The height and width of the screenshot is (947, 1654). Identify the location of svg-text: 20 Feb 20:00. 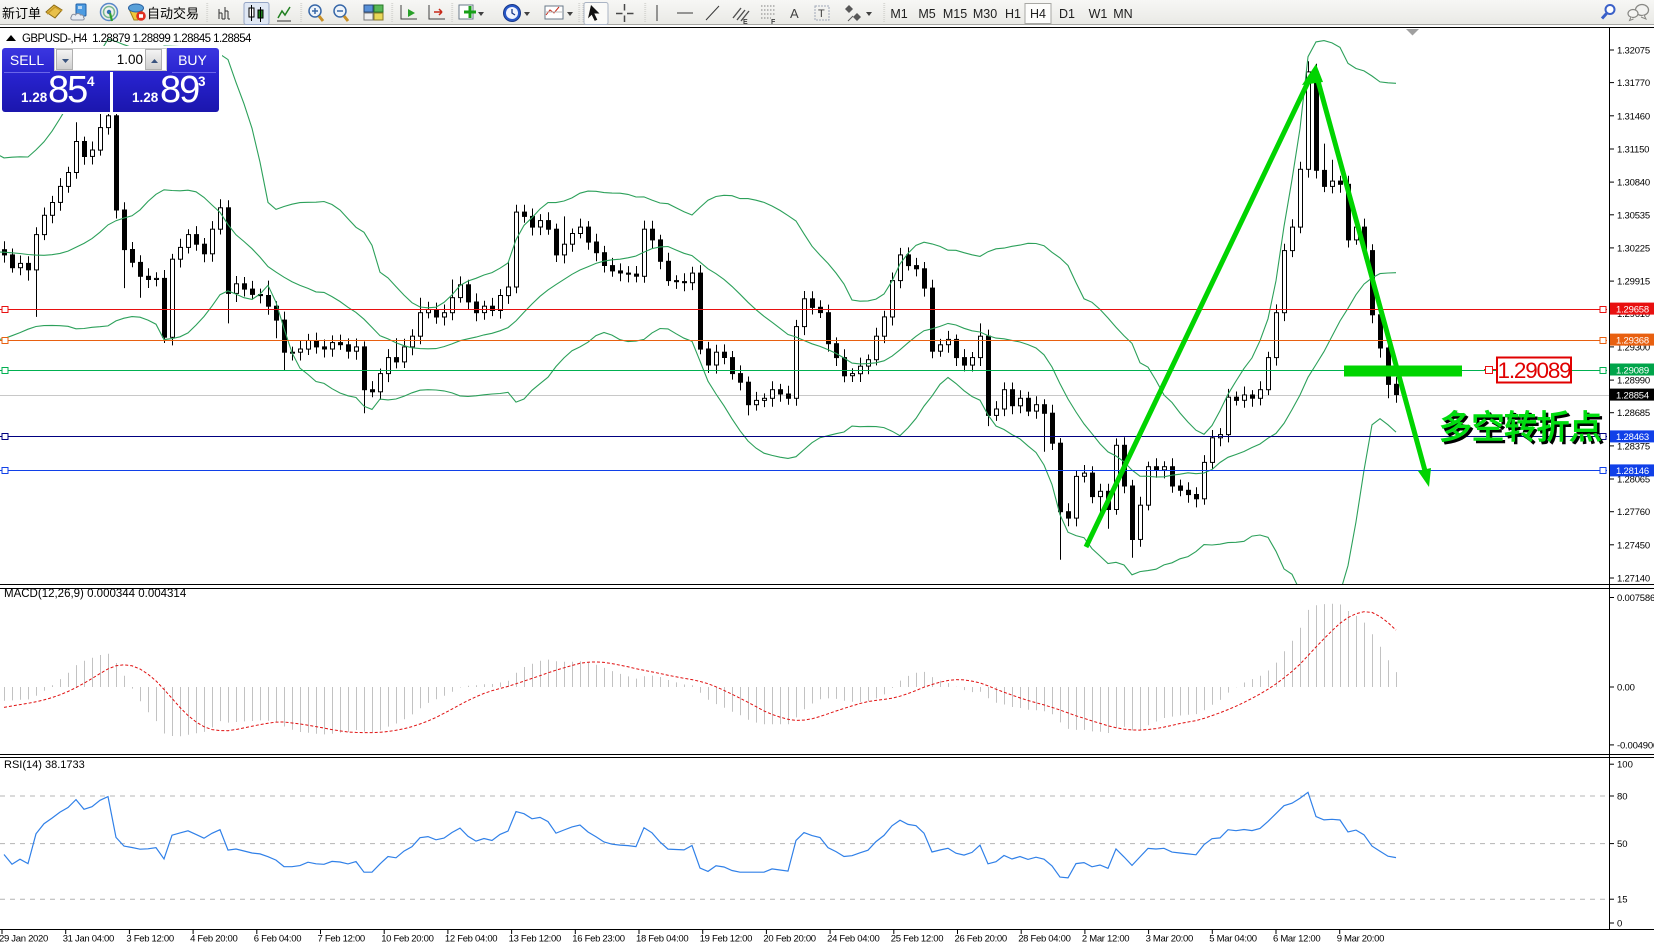
(789, 939).